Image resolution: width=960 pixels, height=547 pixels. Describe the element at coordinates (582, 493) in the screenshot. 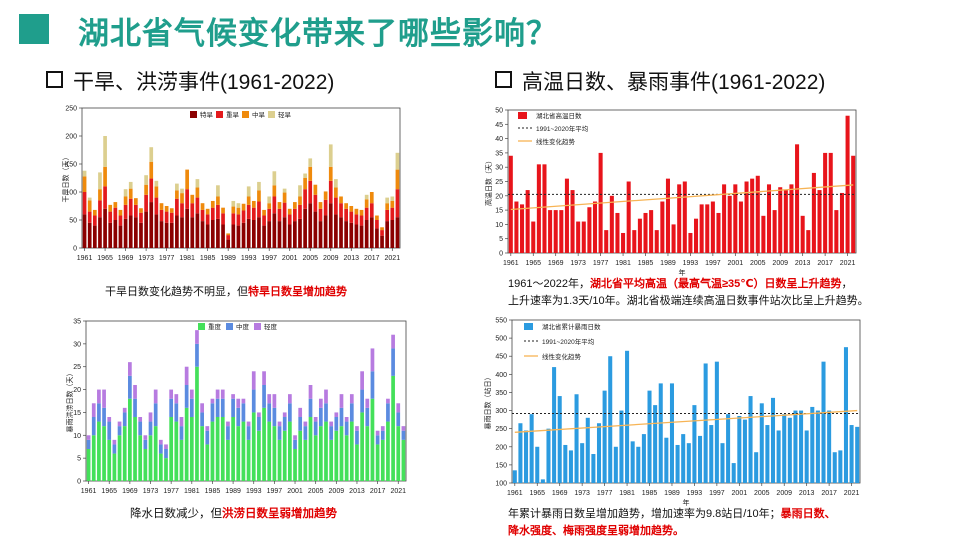

I see `x-tick-label: 1973` at that location.